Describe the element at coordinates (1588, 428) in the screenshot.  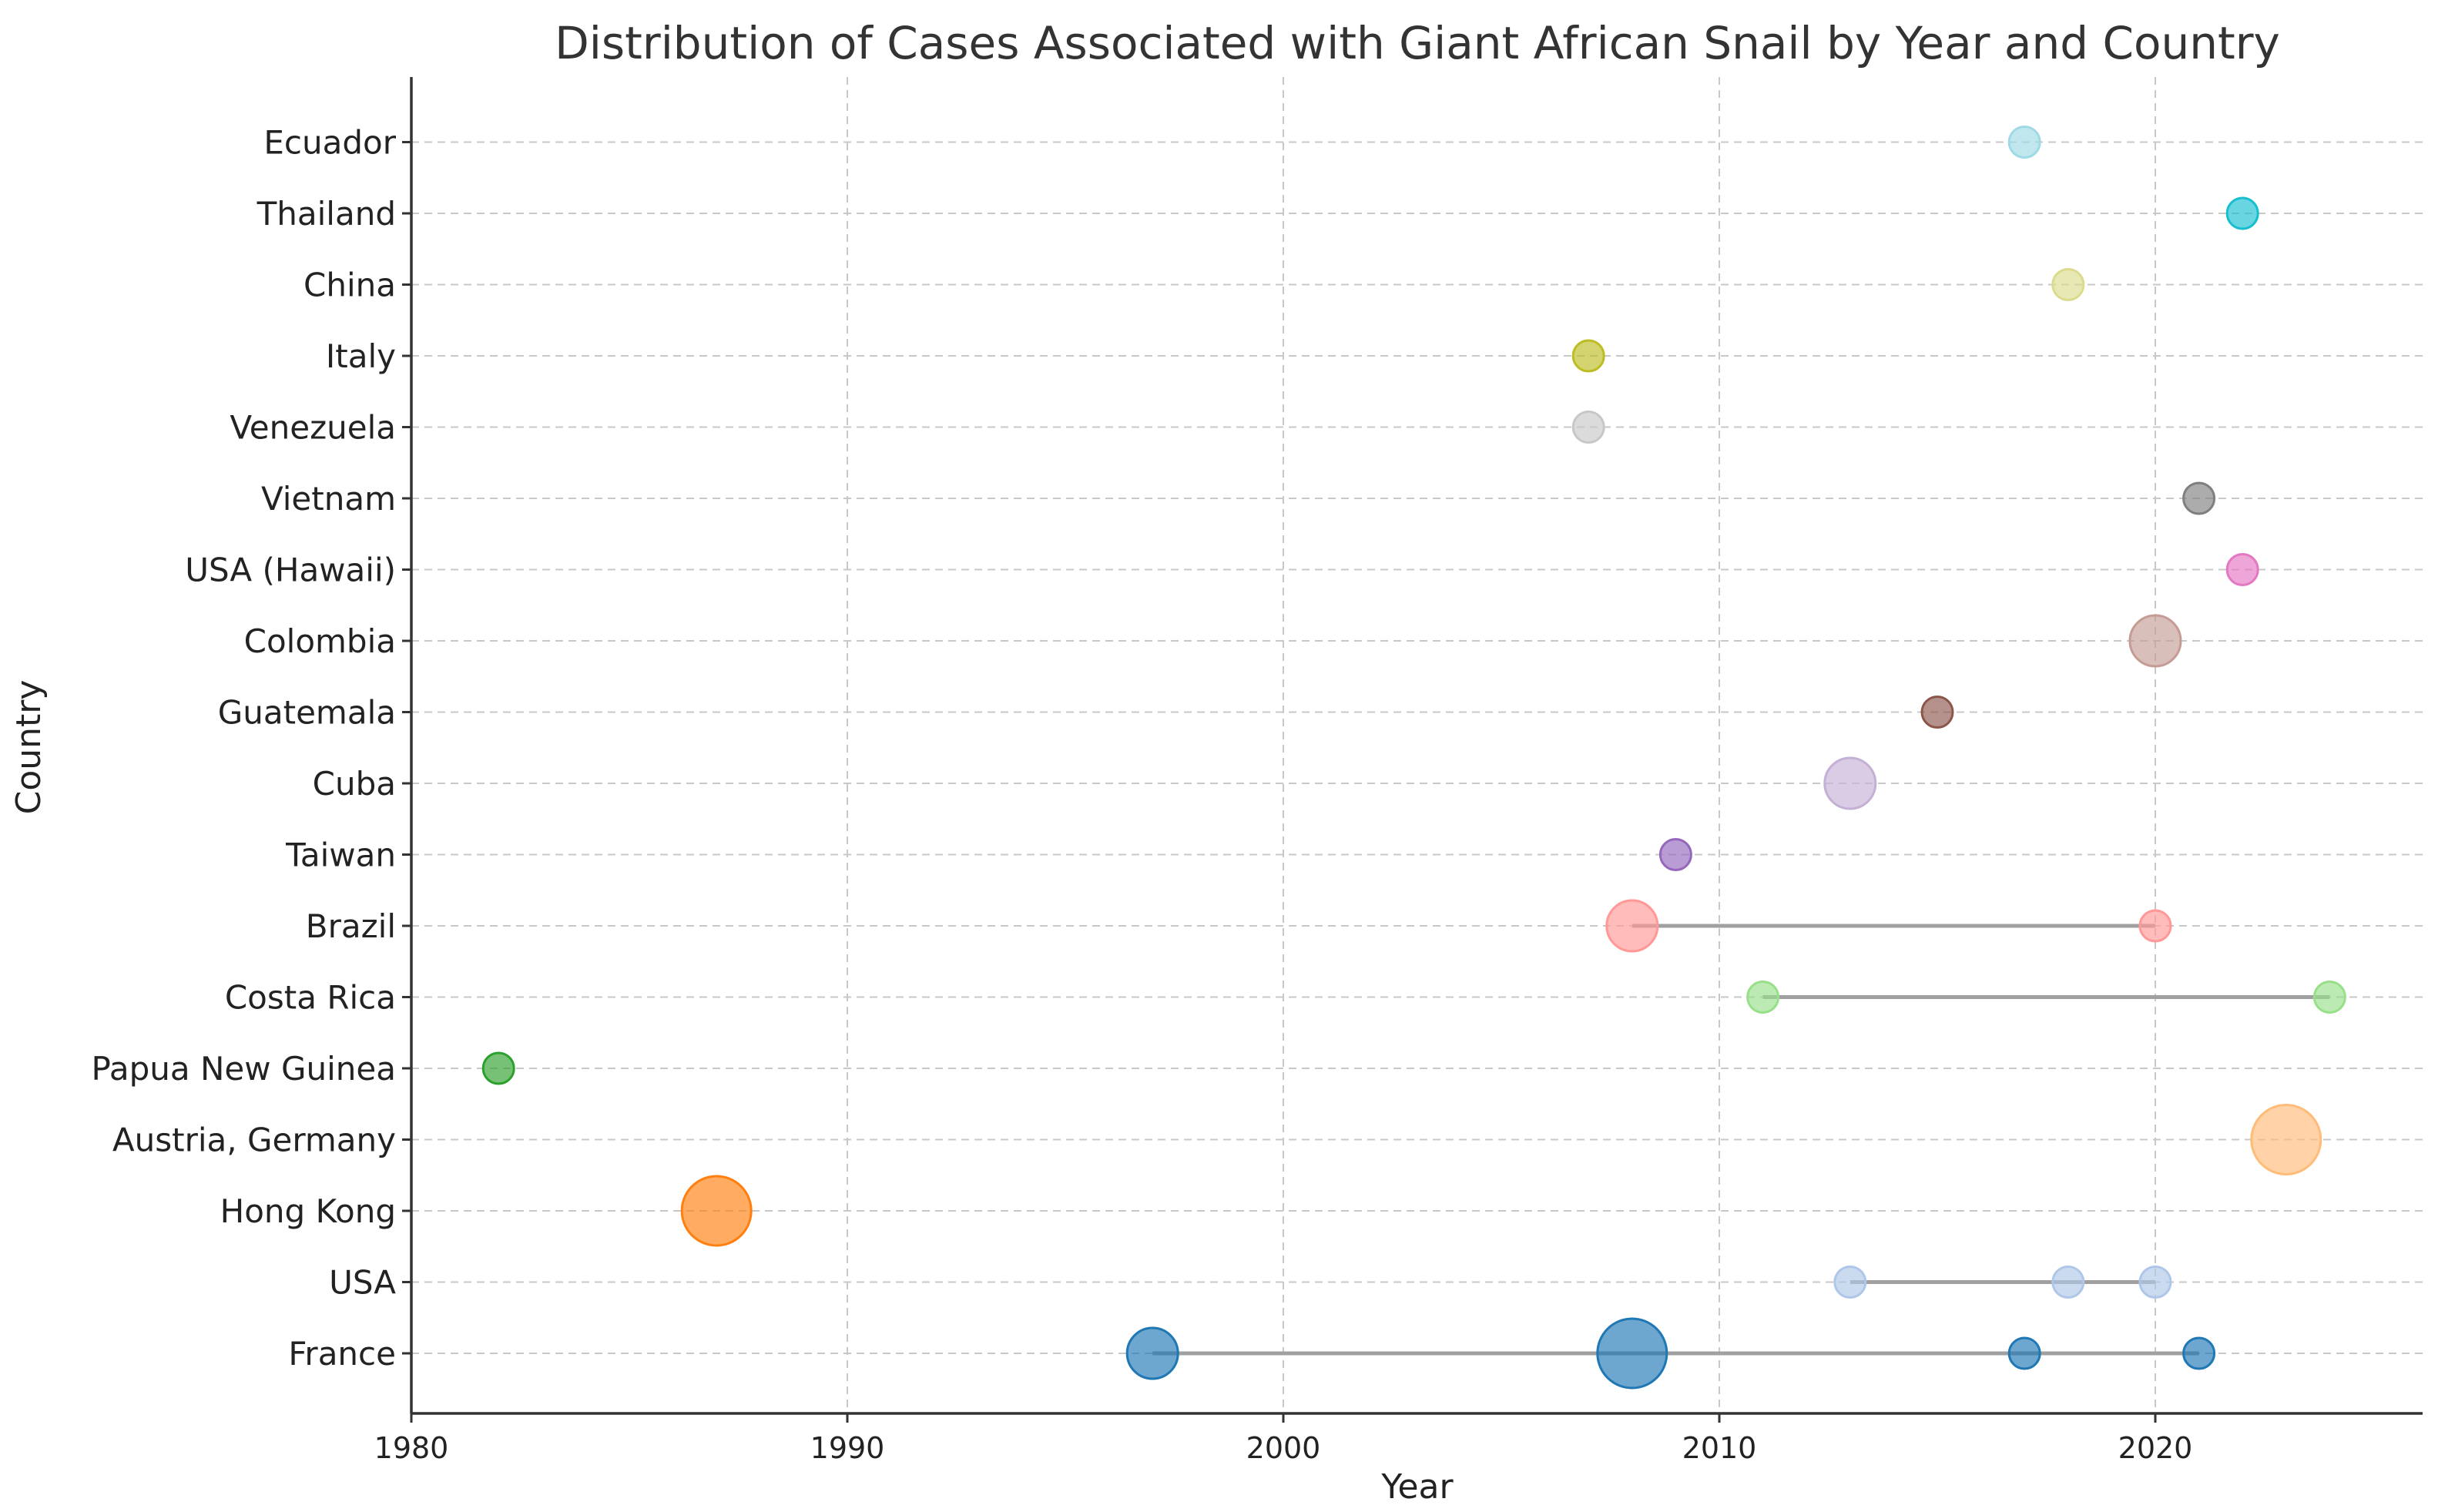
I see `data-point-venezuela-2007` at that location.